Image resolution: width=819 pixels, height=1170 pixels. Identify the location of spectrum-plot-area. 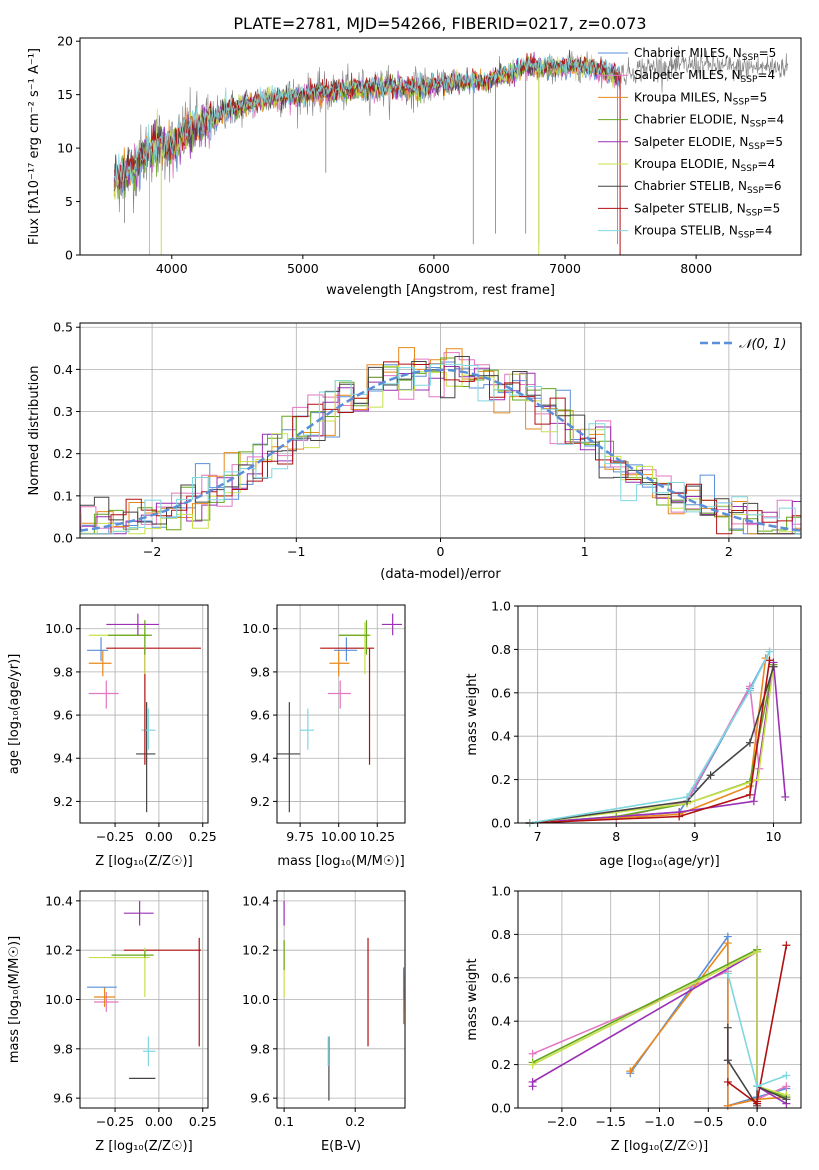
(451, 150).